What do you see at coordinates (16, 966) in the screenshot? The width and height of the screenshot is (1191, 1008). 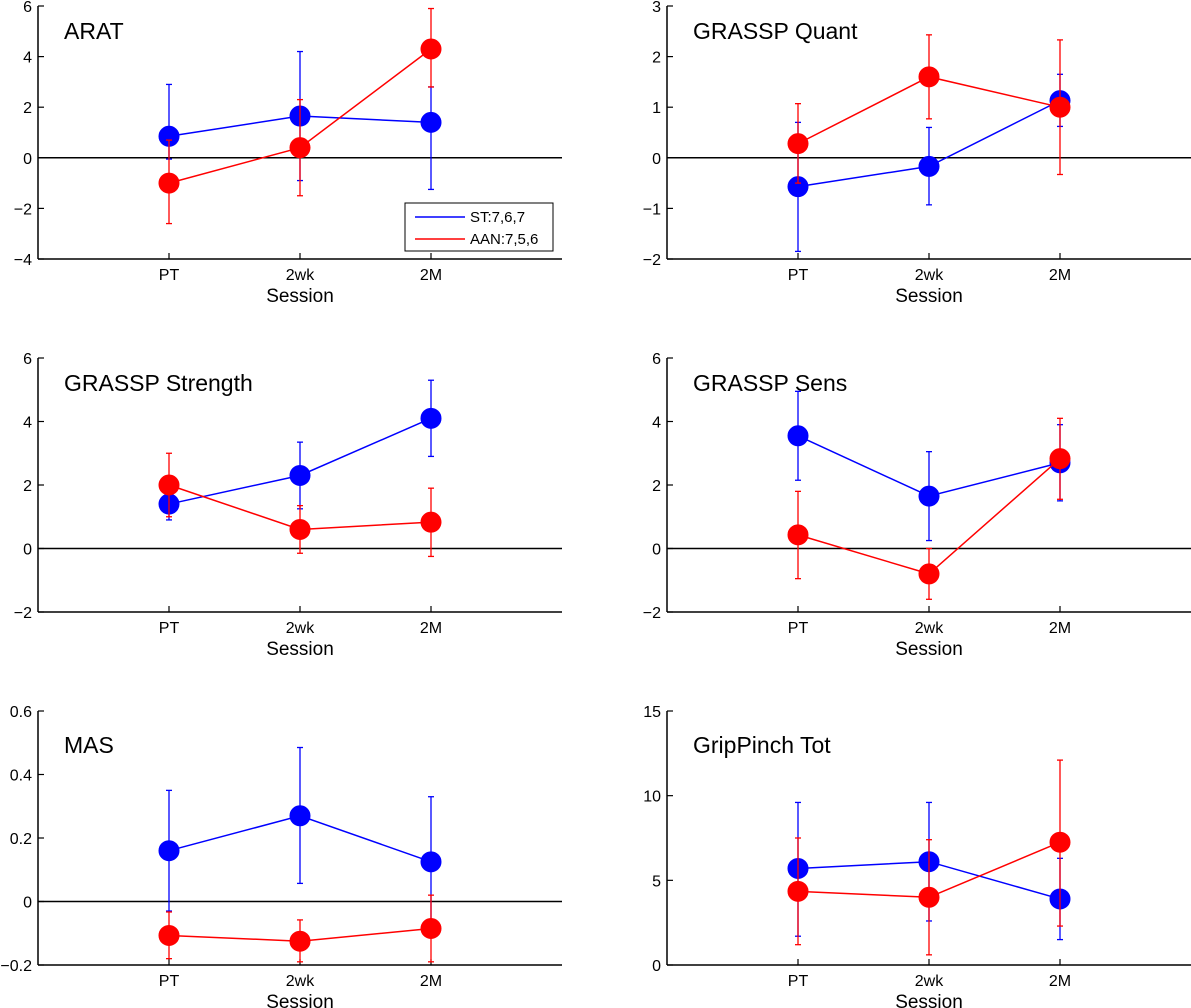 I see `y-tick-label: −0.2` at bounding box center [16, 966].